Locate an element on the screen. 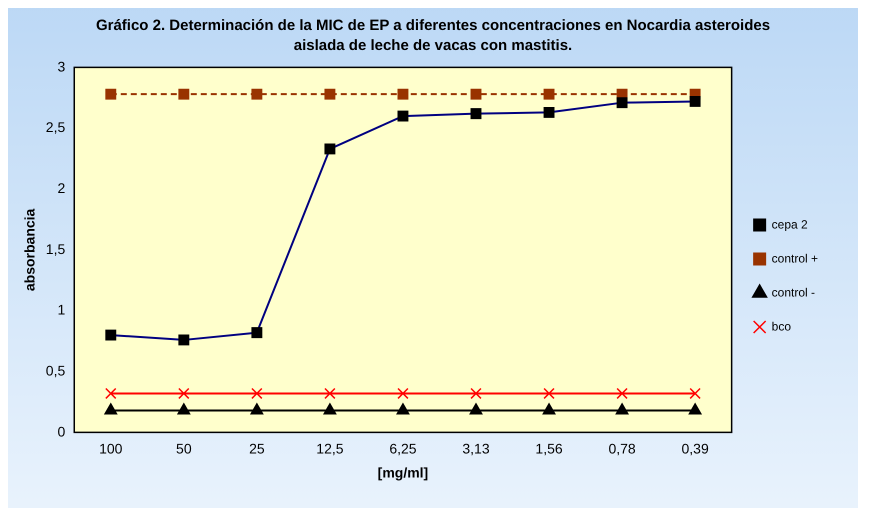 The height and width of the screenshot is (520, 870). x-tick-label: 0,39 is located at coordinates (695, 448).